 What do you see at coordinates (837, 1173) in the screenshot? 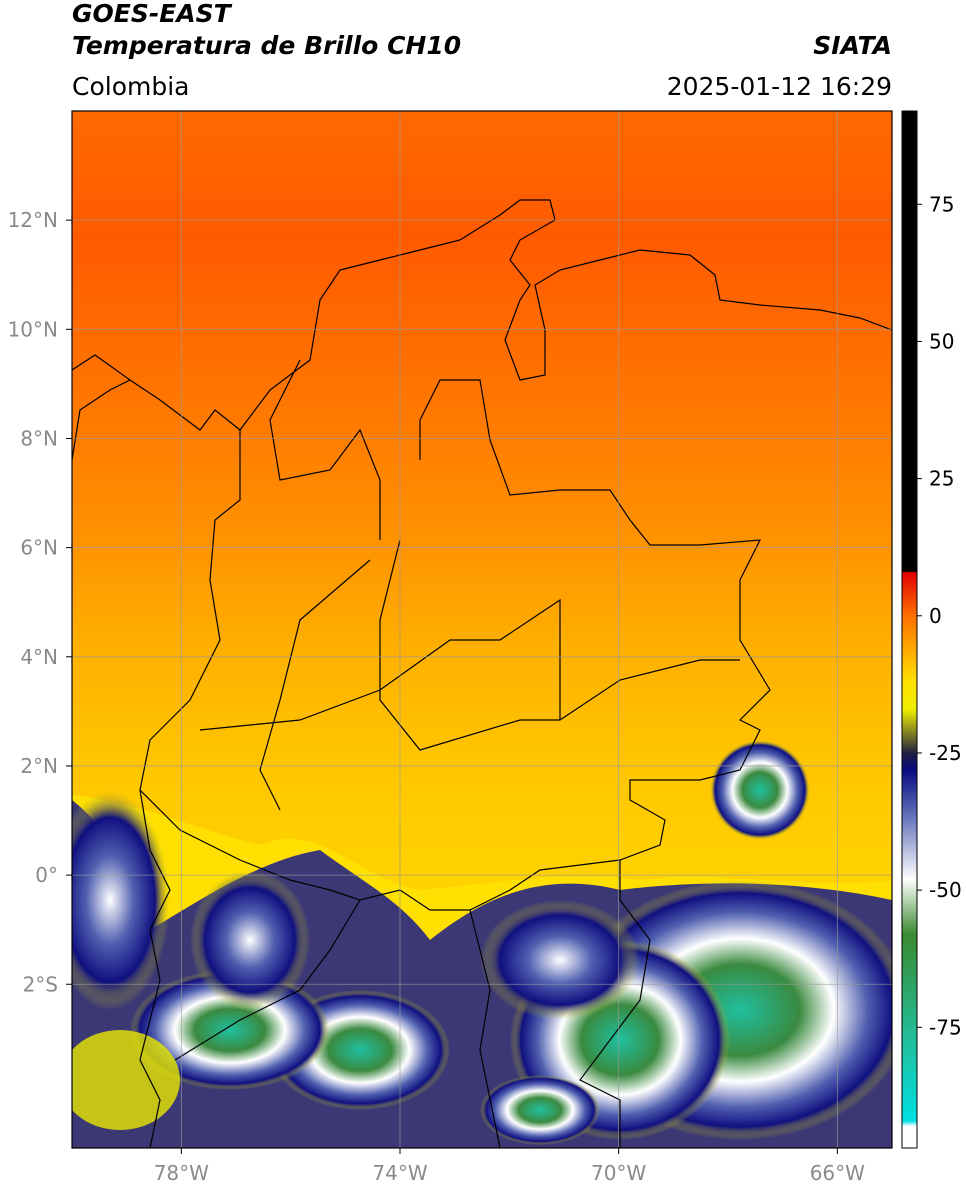
I see `x-tick-label: 66°W` at bounding box center [837, 1173].